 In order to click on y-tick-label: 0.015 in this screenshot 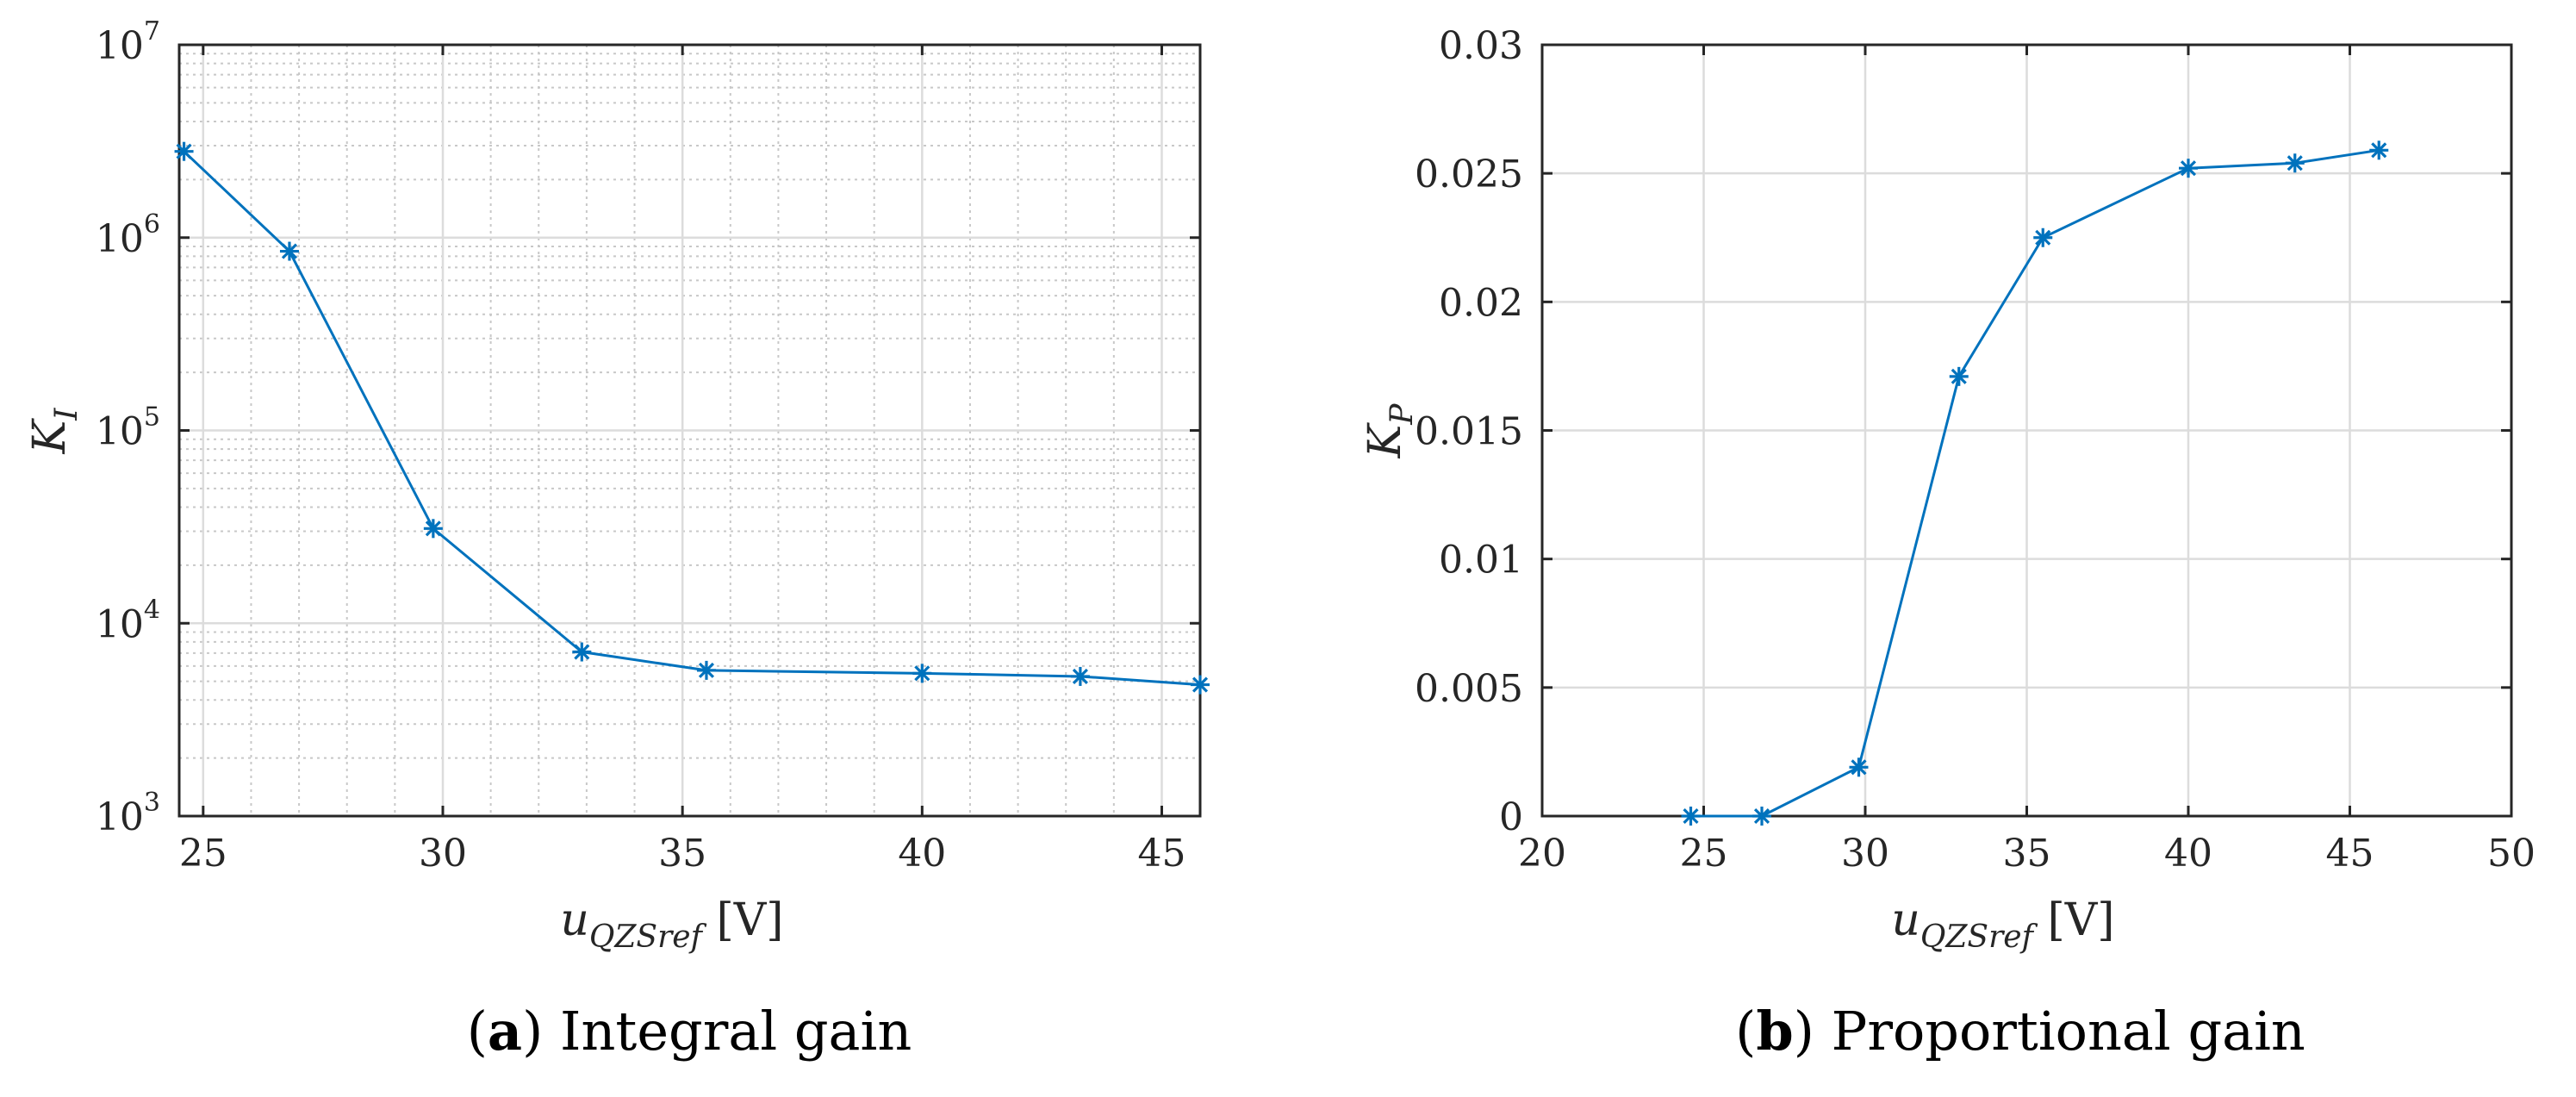, I will do `click(1469, 432)`.